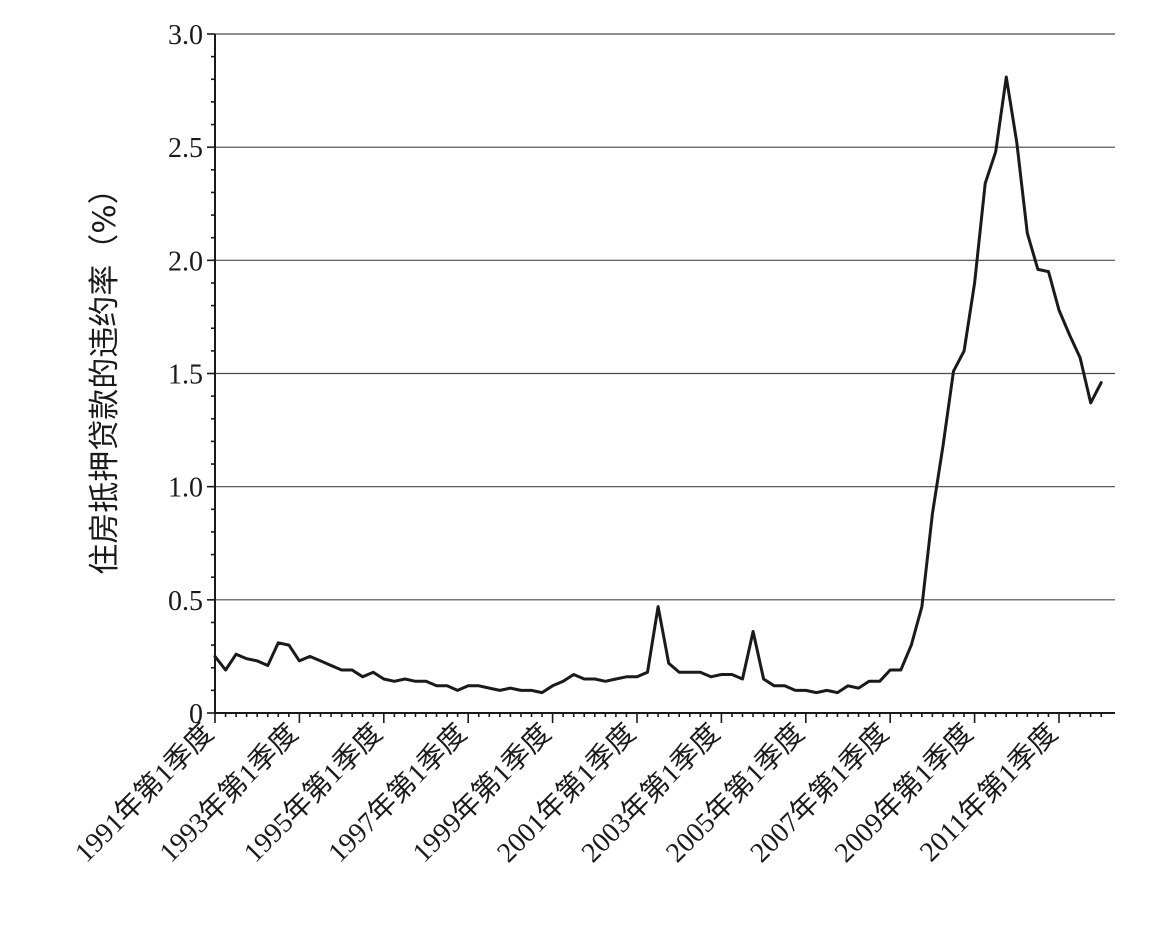 The image size is (1151, 941). Describe the element at coordinates (185, 148) in the screenshot. I see `y-tick-label-2.5: 2.5` at that location.